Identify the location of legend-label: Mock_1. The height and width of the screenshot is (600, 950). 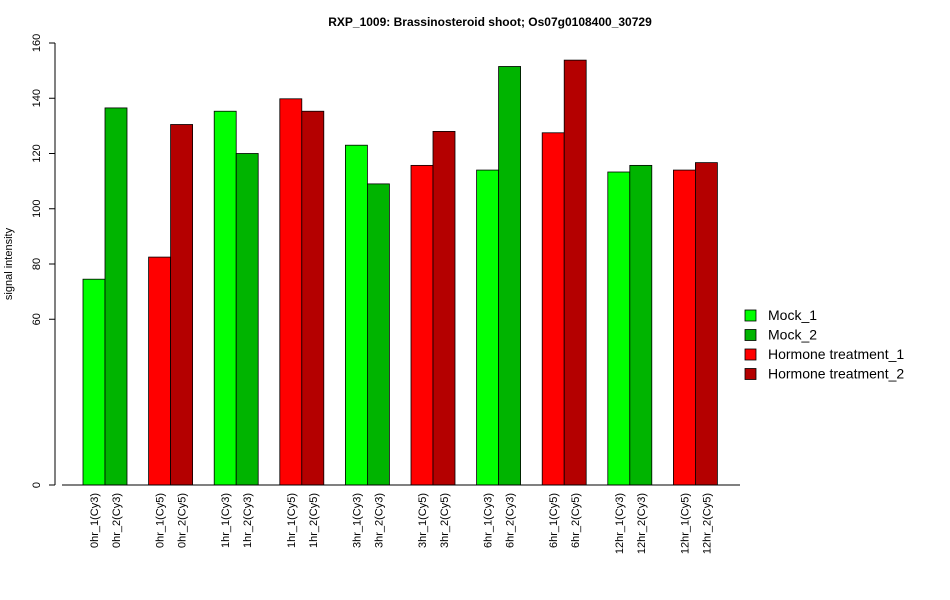
(792, 315).